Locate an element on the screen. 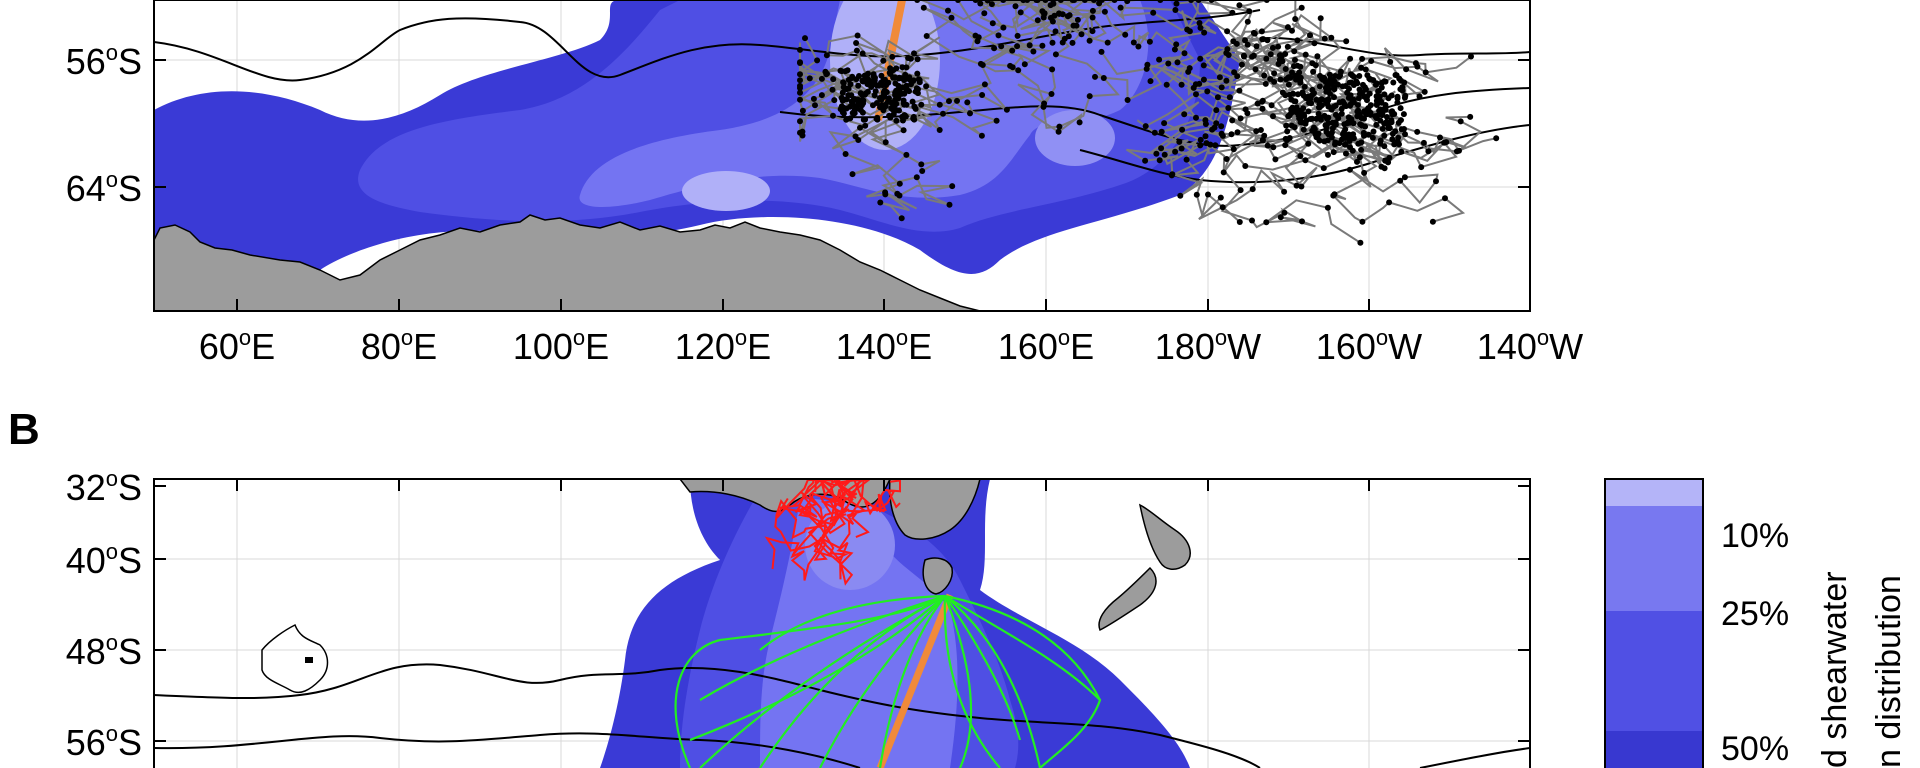  track-positions is located at coordinates (1148, 123).